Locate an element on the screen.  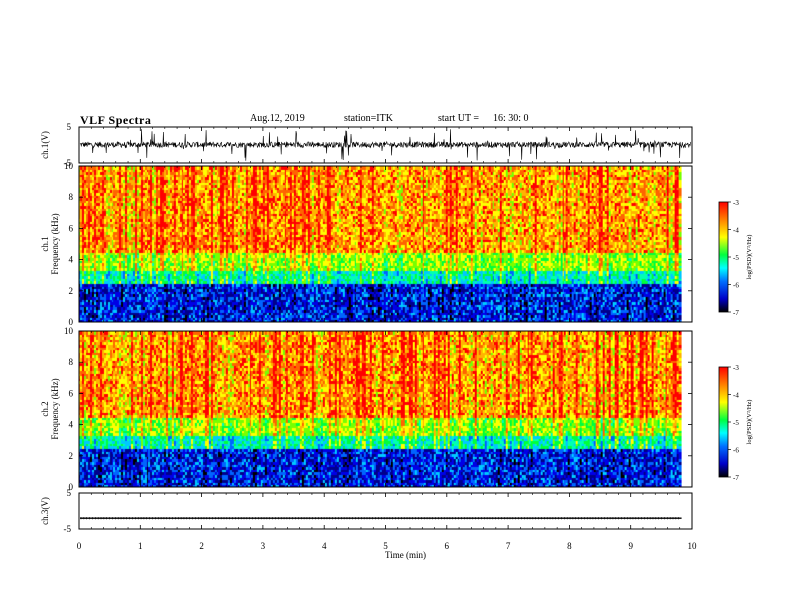
x-tick-label: 7 is located at coordinates (508, 546).